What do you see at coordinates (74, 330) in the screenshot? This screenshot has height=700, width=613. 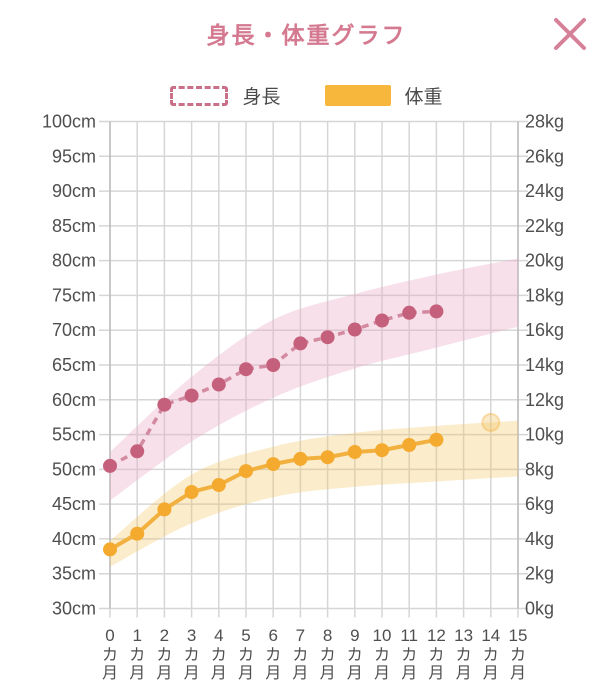 I see `svg-text: 70cm` at bounding box center [74, 330].